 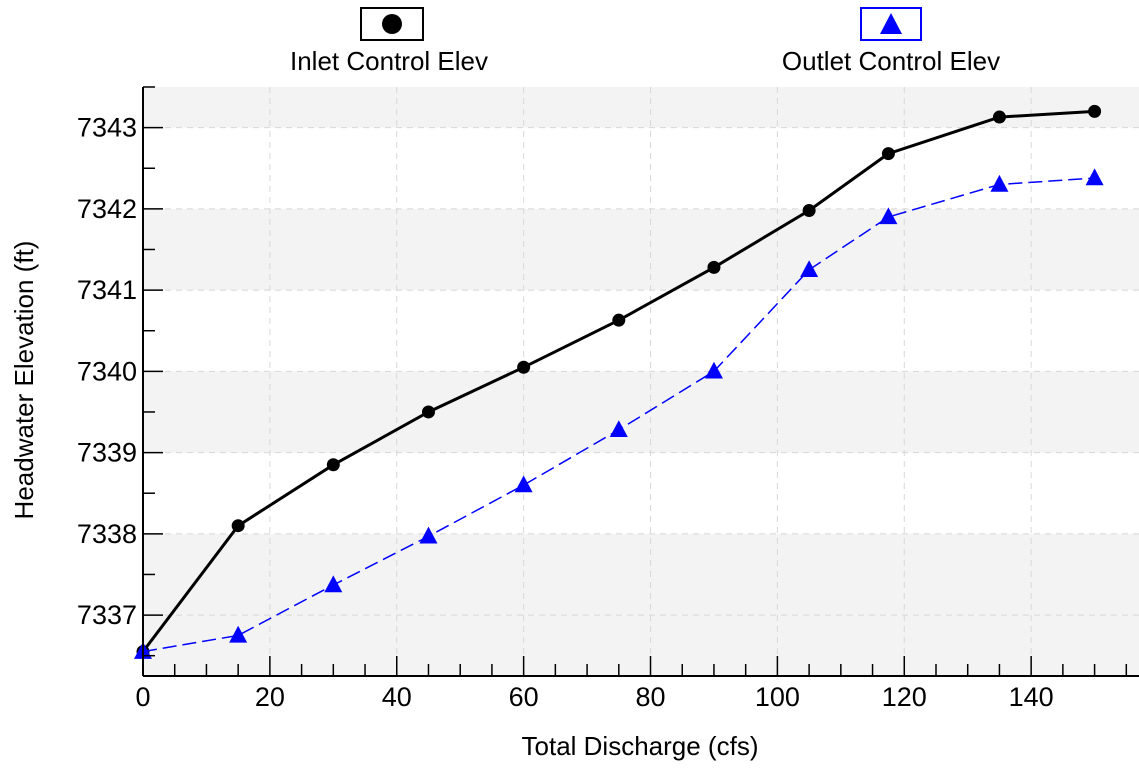 What do you see at coordinates (1031, 697) in the screenshot?
I see `x-tick-label: 140` at bounding box center [1031, 697].